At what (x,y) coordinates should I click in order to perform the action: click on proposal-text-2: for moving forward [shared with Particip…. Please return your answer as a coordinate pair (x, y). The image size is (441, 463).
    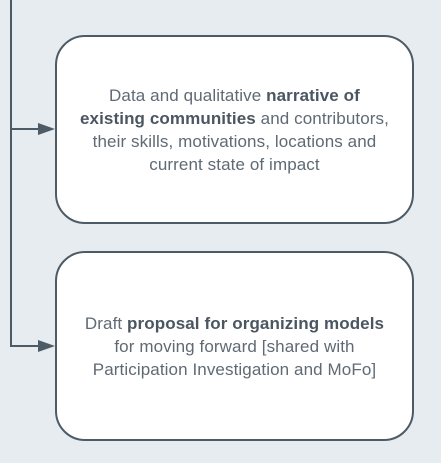
    Looking at the image, I should click on (234, 357).